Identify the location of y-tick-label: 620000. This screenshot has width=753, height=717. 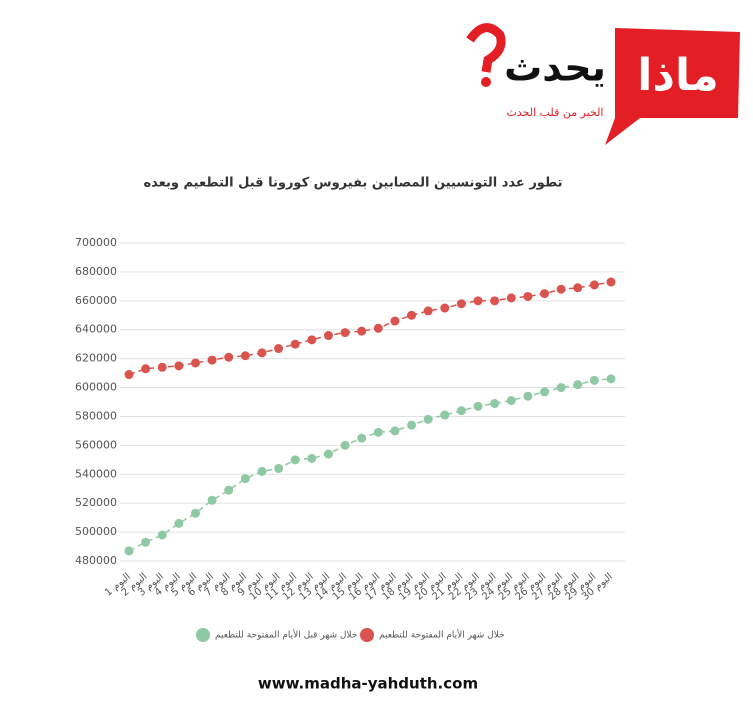
(96, 358).